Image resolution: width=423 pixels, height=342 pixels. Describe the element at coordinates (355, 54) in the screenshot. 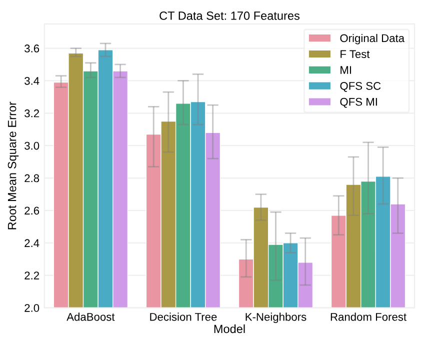

I see `legend-label: F Test` at that location.